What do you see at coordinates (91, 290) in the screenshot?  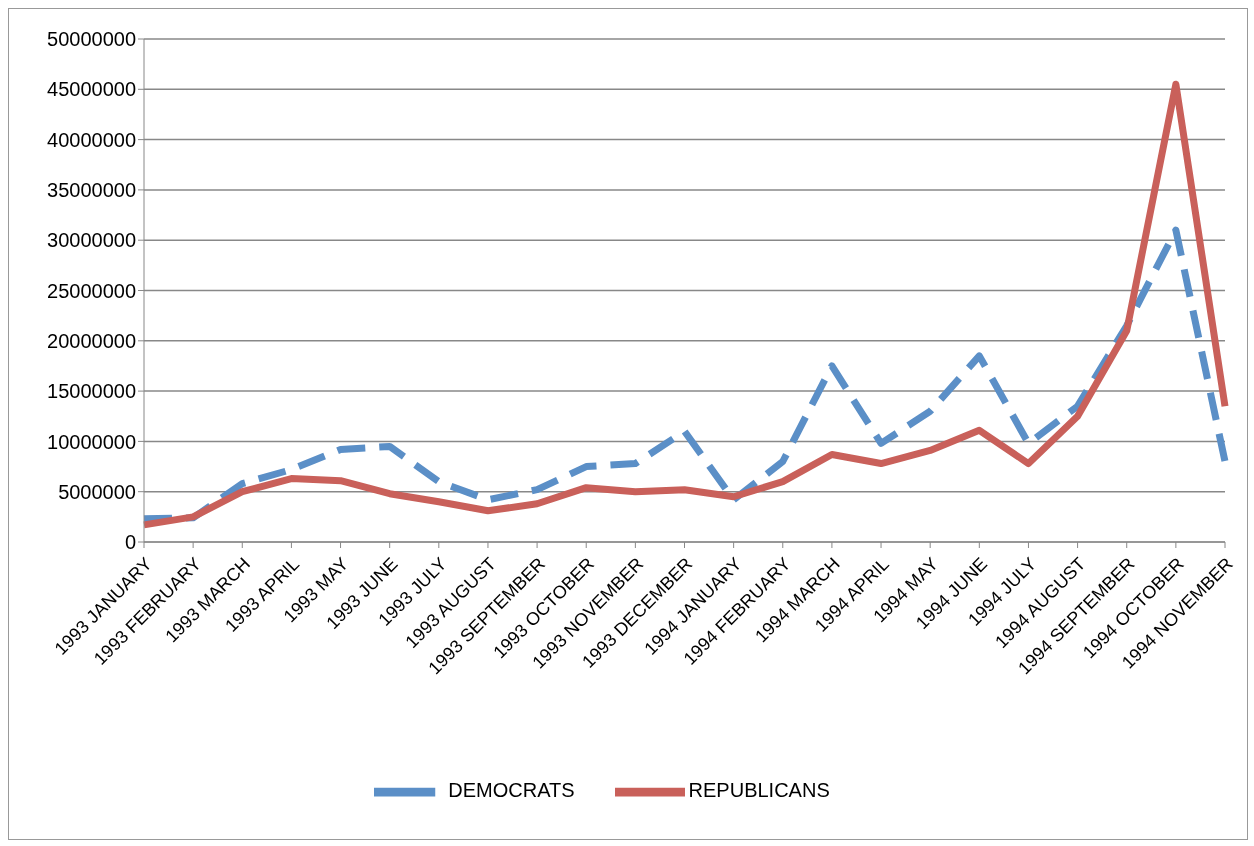 I see `y-tick-label: 25000000` at bounding box center [91, 290].